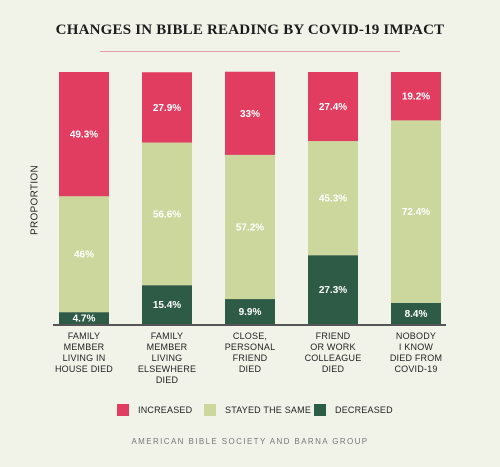  I want to click on category-label-5: NOBODY I KNOW DIED FROM COVID-19, so click(416, 352).